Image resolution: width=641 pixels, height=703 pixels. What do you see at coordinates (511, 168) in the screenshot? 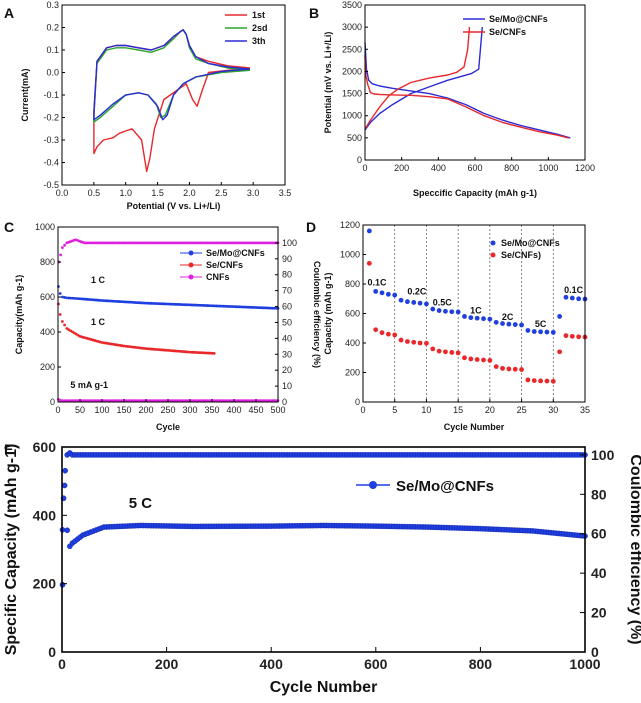
I see `x-tick-label: 800` at bounding box center [511, 168].